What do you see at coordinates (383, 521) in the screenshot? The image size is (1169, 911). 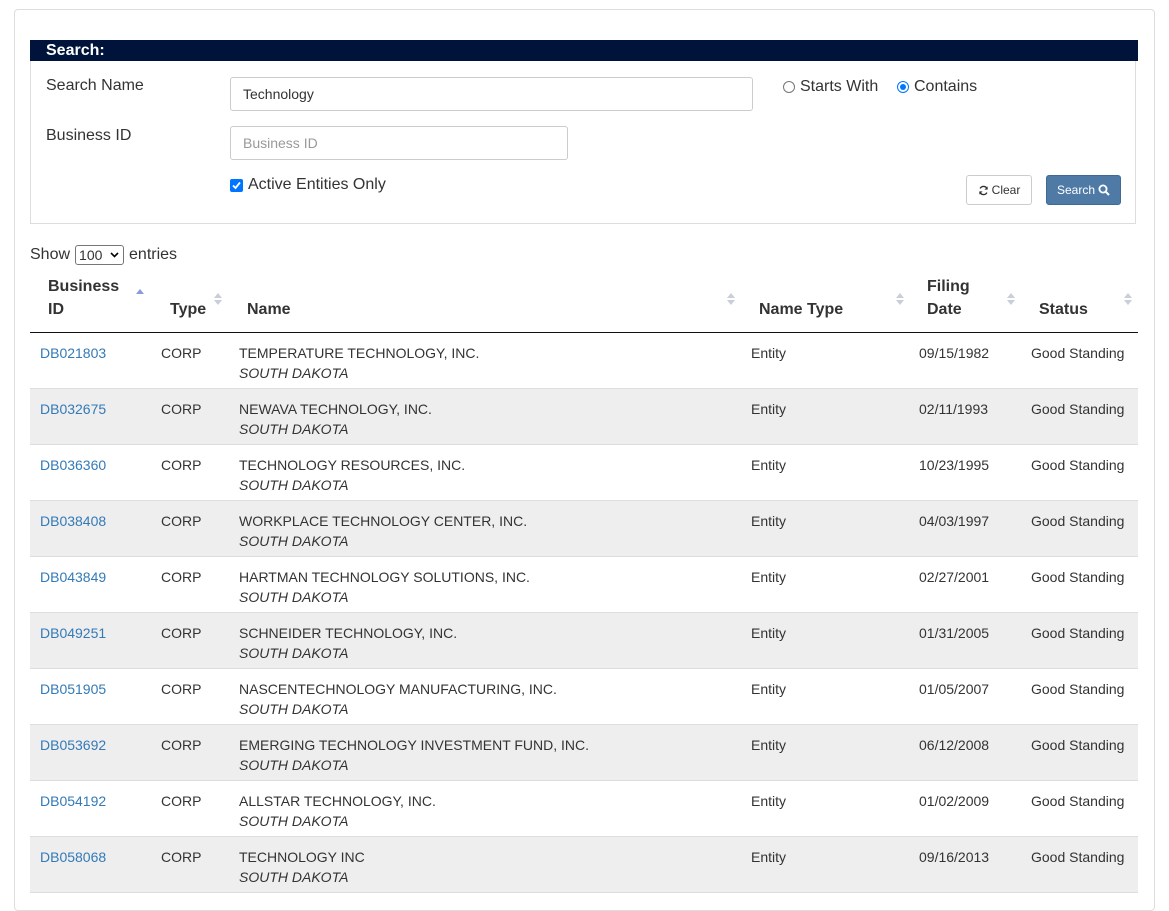 I see `entity-name: WORKPLACE TECHNOLOGY CENTER, INC.` at bounding box center [383, 521].